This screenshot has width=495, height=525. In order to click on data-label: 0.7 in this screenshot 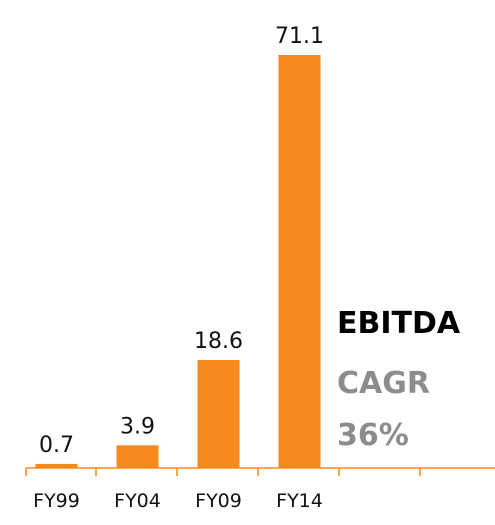, I will do `click(56, 445)`.